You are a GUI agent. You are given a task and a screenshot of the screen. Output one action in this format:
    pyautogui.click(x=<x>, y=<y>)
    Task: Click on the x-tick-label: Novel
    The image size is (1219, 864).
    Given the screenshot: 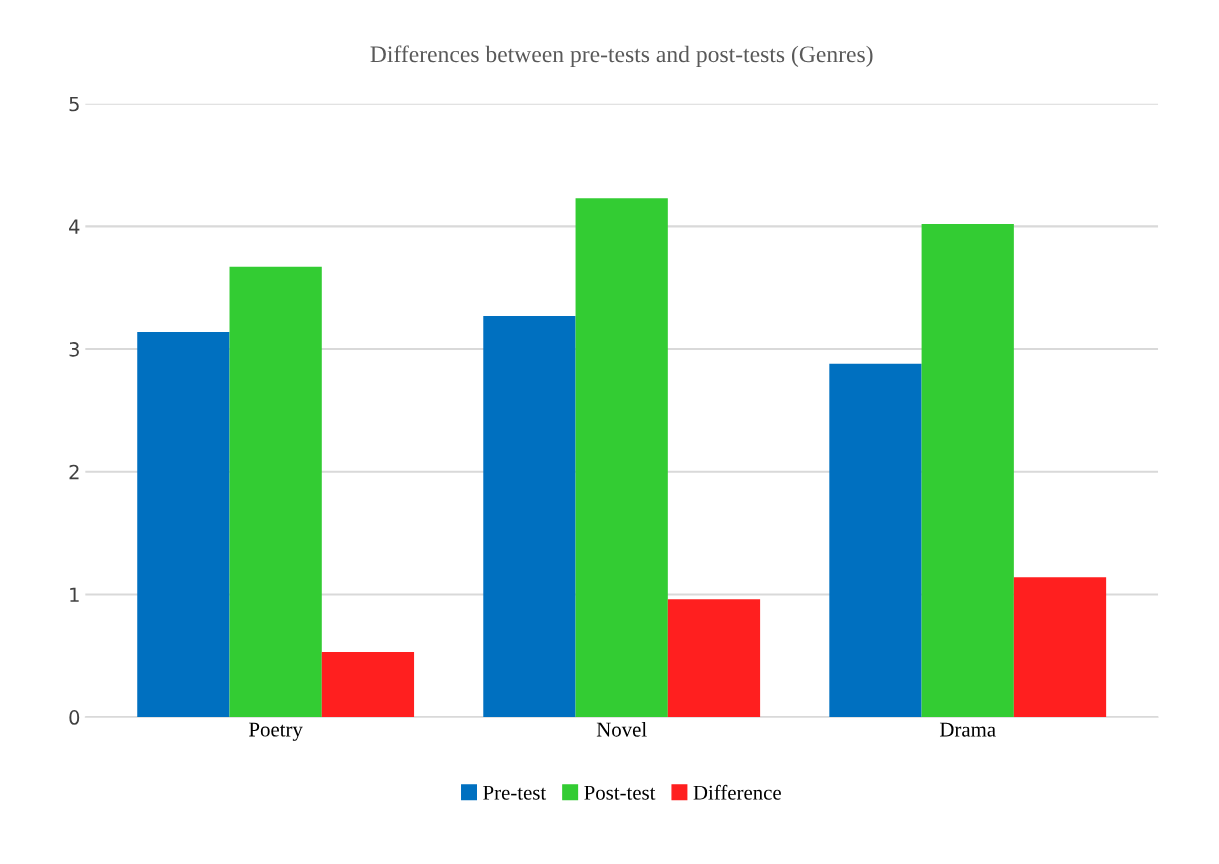 What is the action you would take?
    pyautogui.click(x=621, y=729)
    